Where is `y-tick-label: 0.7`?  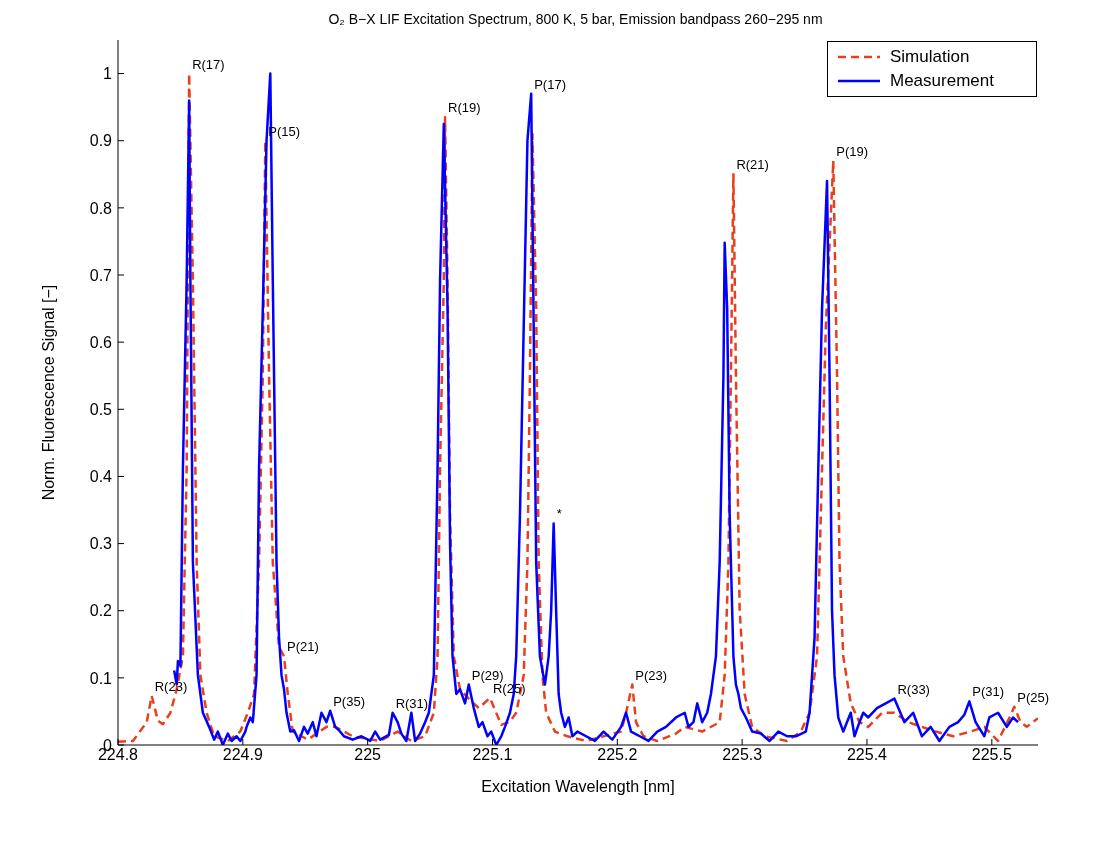
y-tick-label: 0.7 is located at coordinates (101, 275).